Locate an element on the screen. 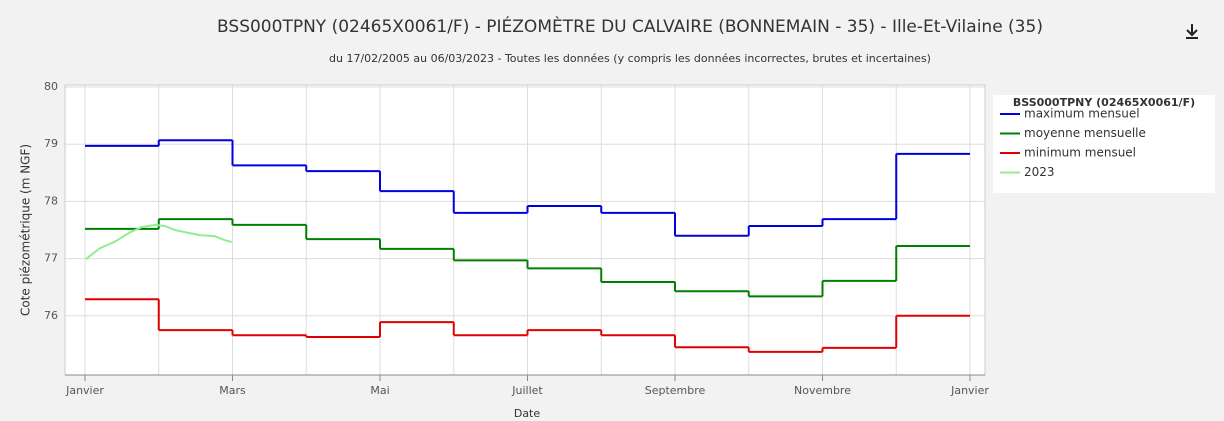  series-line is located at coordinates (159, 241).